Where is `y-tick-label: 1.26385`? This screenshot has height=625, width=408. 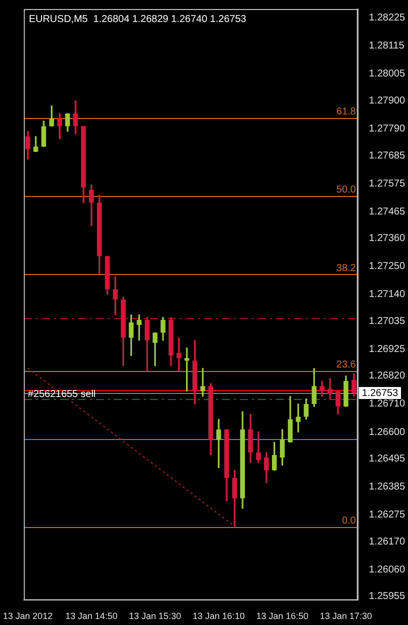
y-tick-label: 1.26385 is located at coordinates (387, 487).